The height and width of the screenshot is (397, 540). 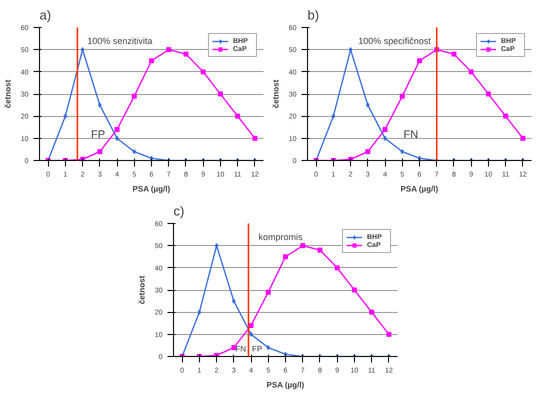 I want to click on ref-line-label: 100% specifičnost, so click(x=395, y=41).